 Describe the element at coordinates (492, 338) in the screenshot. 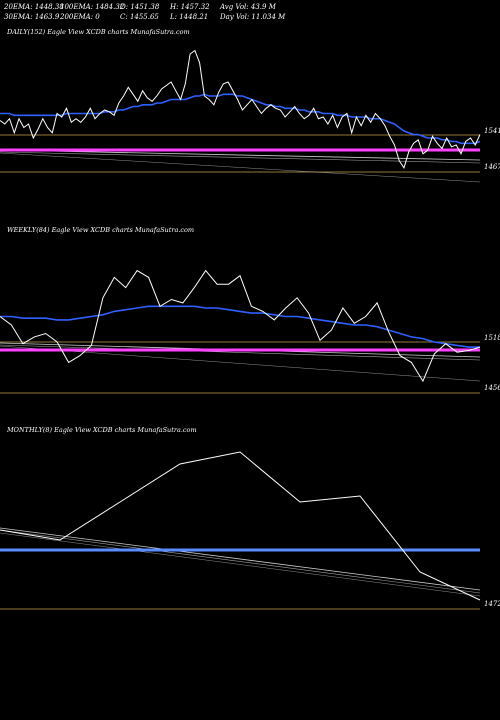

I see `upper-level-label: 1518` at that location.